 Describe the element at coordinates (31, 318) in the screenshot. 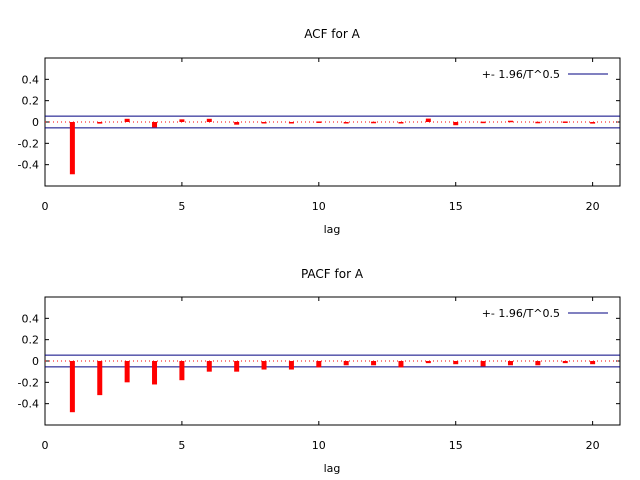

I see `pacf-ytick-label: 0.4` at that location.